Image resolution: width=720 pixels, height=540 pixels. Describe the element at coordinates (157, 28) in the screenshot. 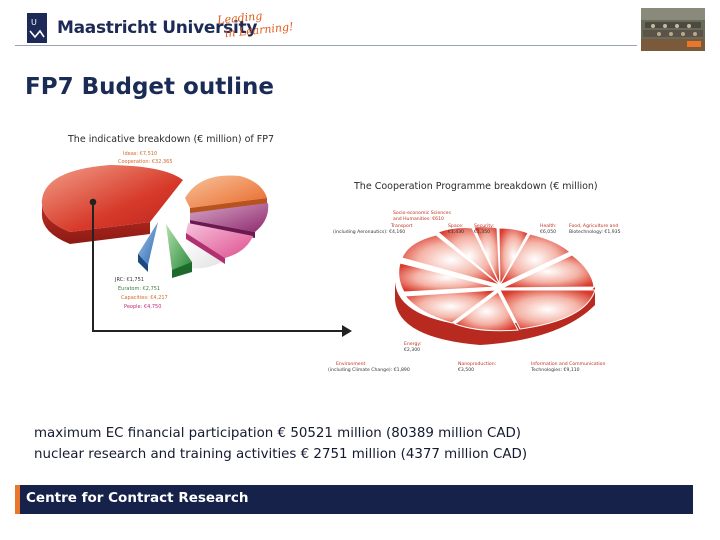

I see `brand-name: Maastricht University` at that location.